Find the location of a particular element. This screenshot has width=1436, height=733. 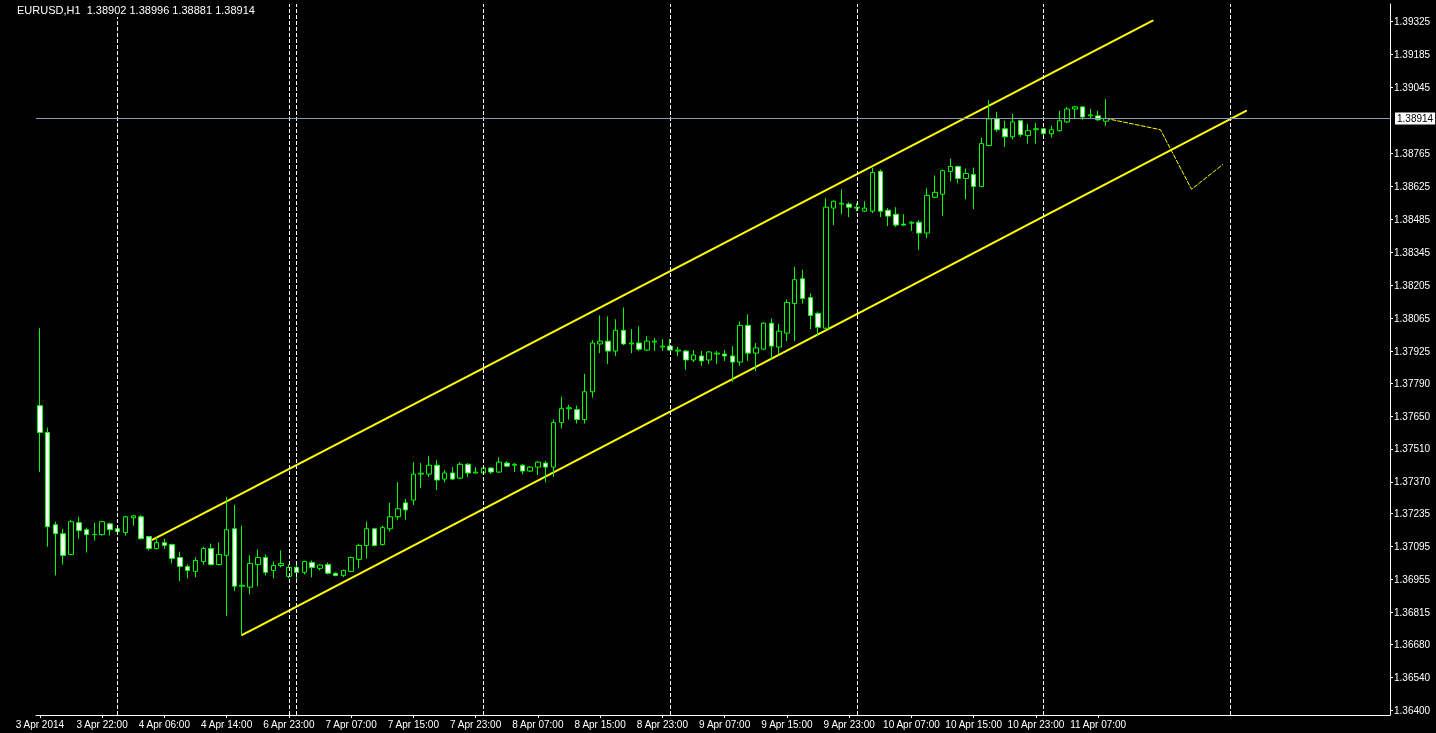

y-tick-label: 1.36680 is located at coordinates (1412, 644).